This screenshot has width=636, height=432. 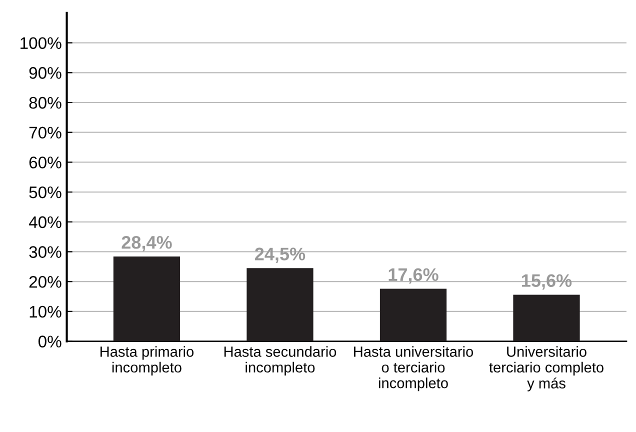 I want to click on y-tick-label: 70%, so click(x=45, y=132).